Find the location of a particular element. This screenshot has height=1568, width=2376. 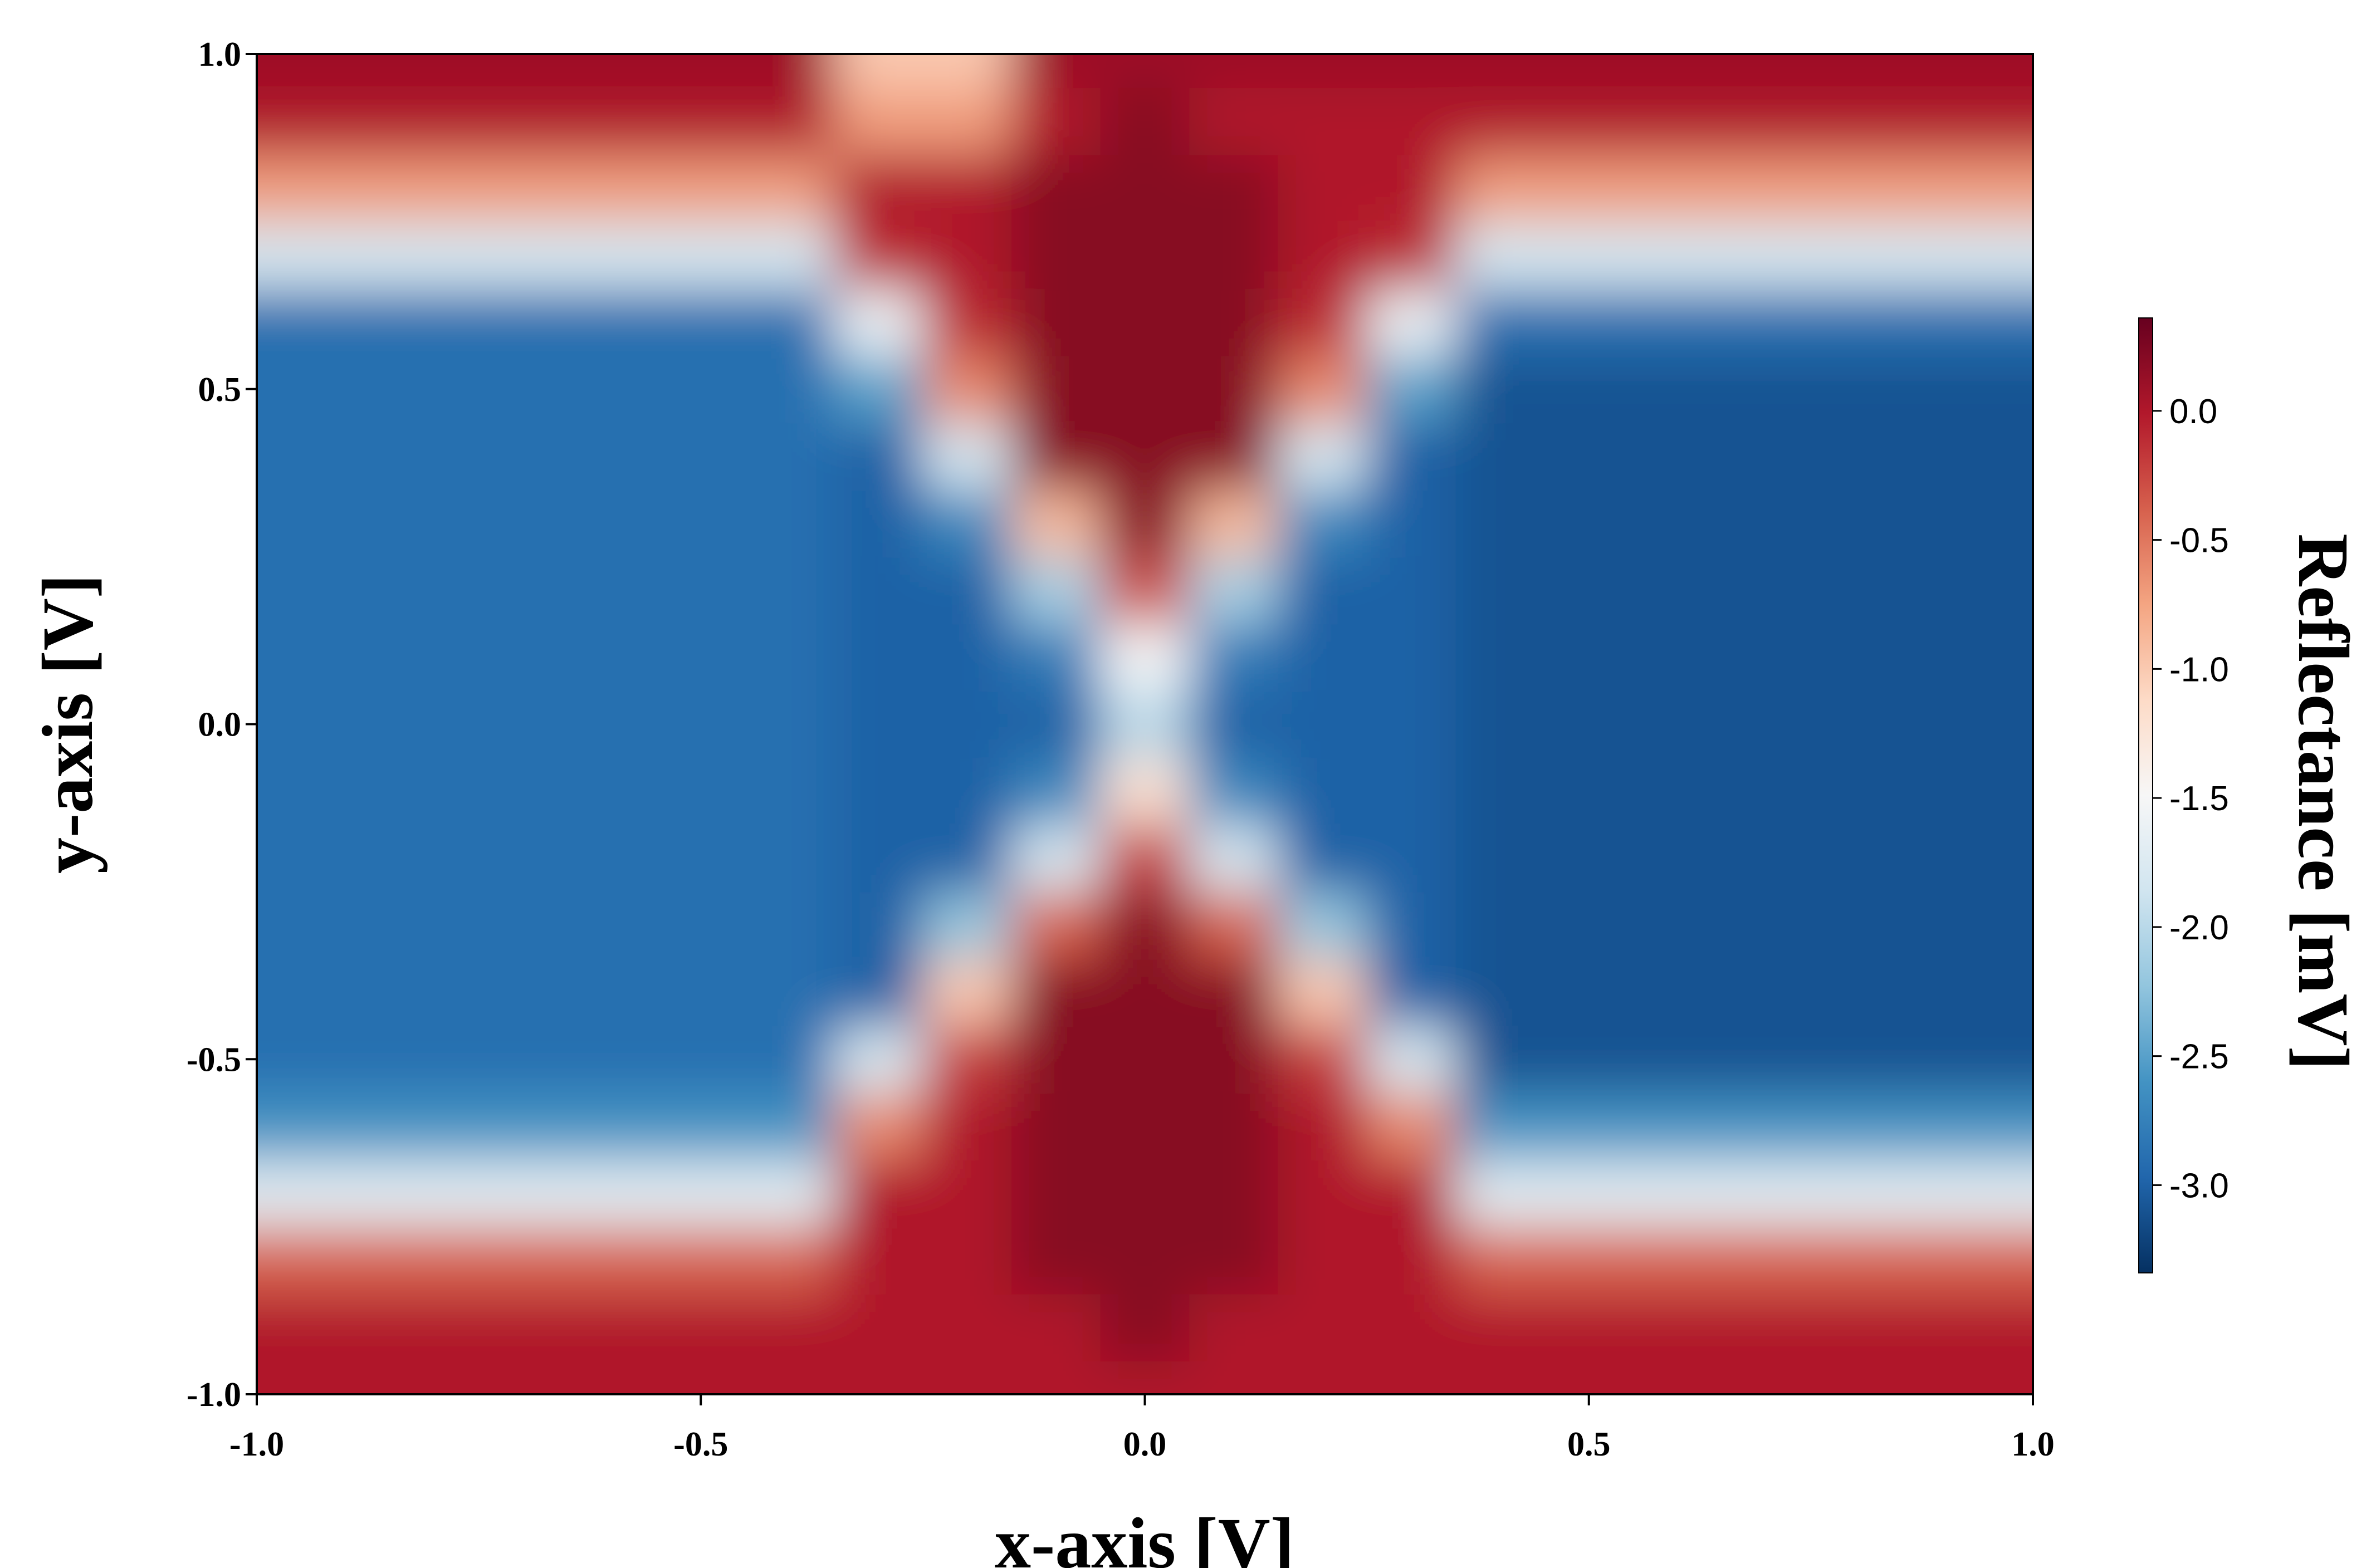

x-tick-label: -1.0 is located at coordinates (256, 1444).